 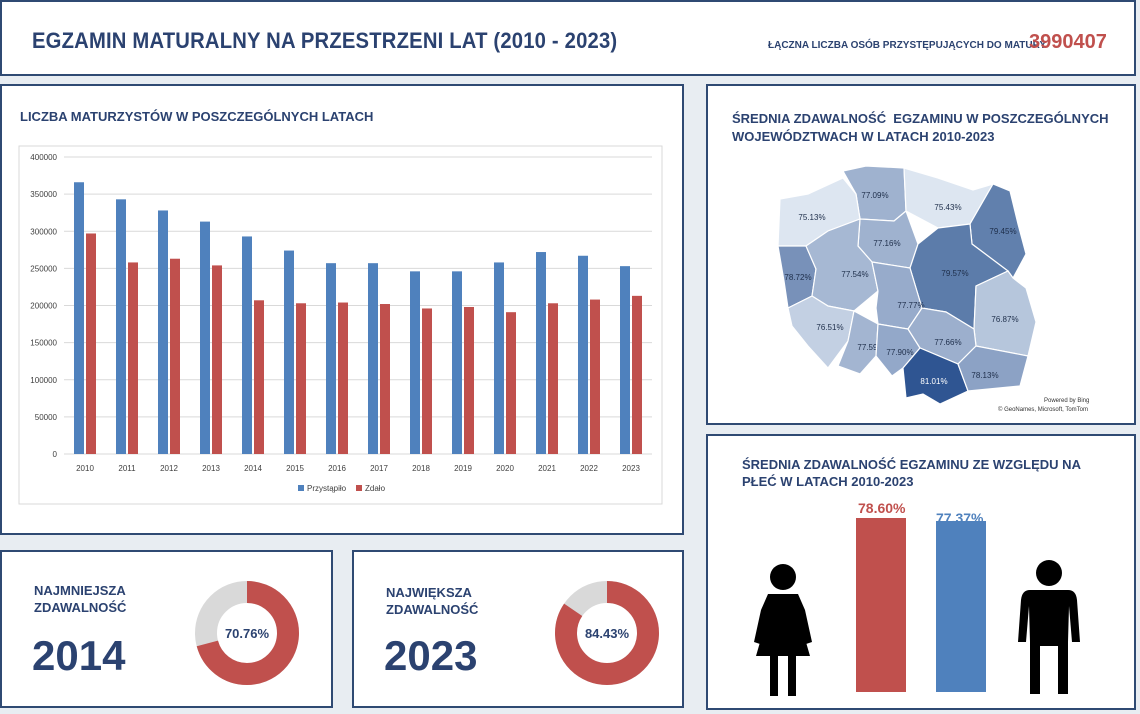 What do you see at coordinates (43, 157) in the screenshot?
I see `y-tick-label: 400000` at bounding box center [43, 157].